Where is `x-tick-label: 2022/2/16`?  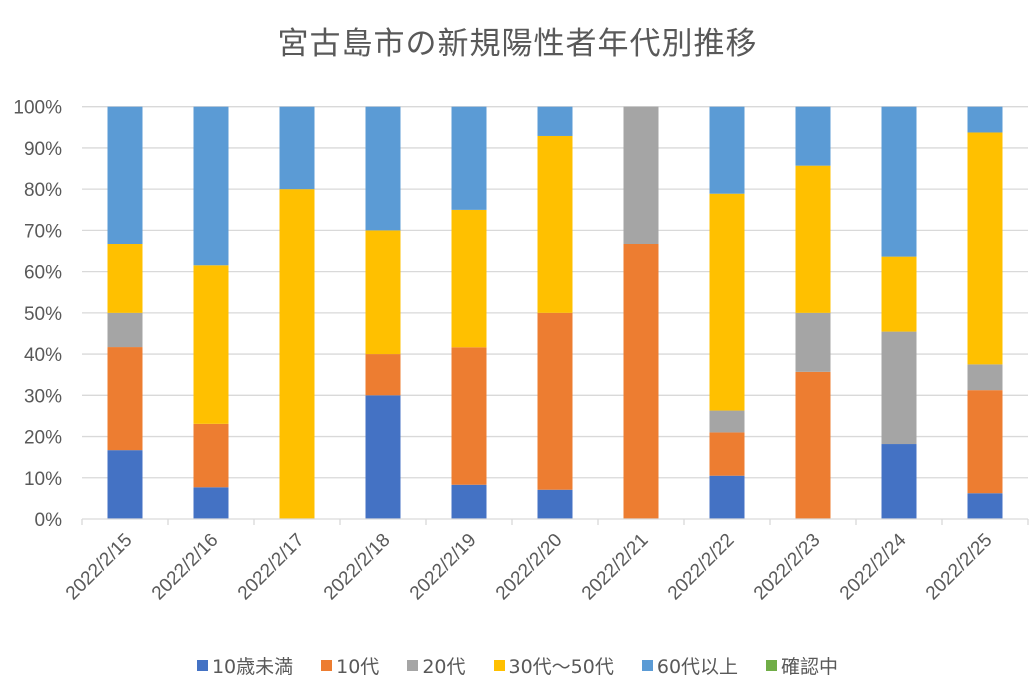 x-tick-label: 2022/2/16 is located at coordinates (185, 567).